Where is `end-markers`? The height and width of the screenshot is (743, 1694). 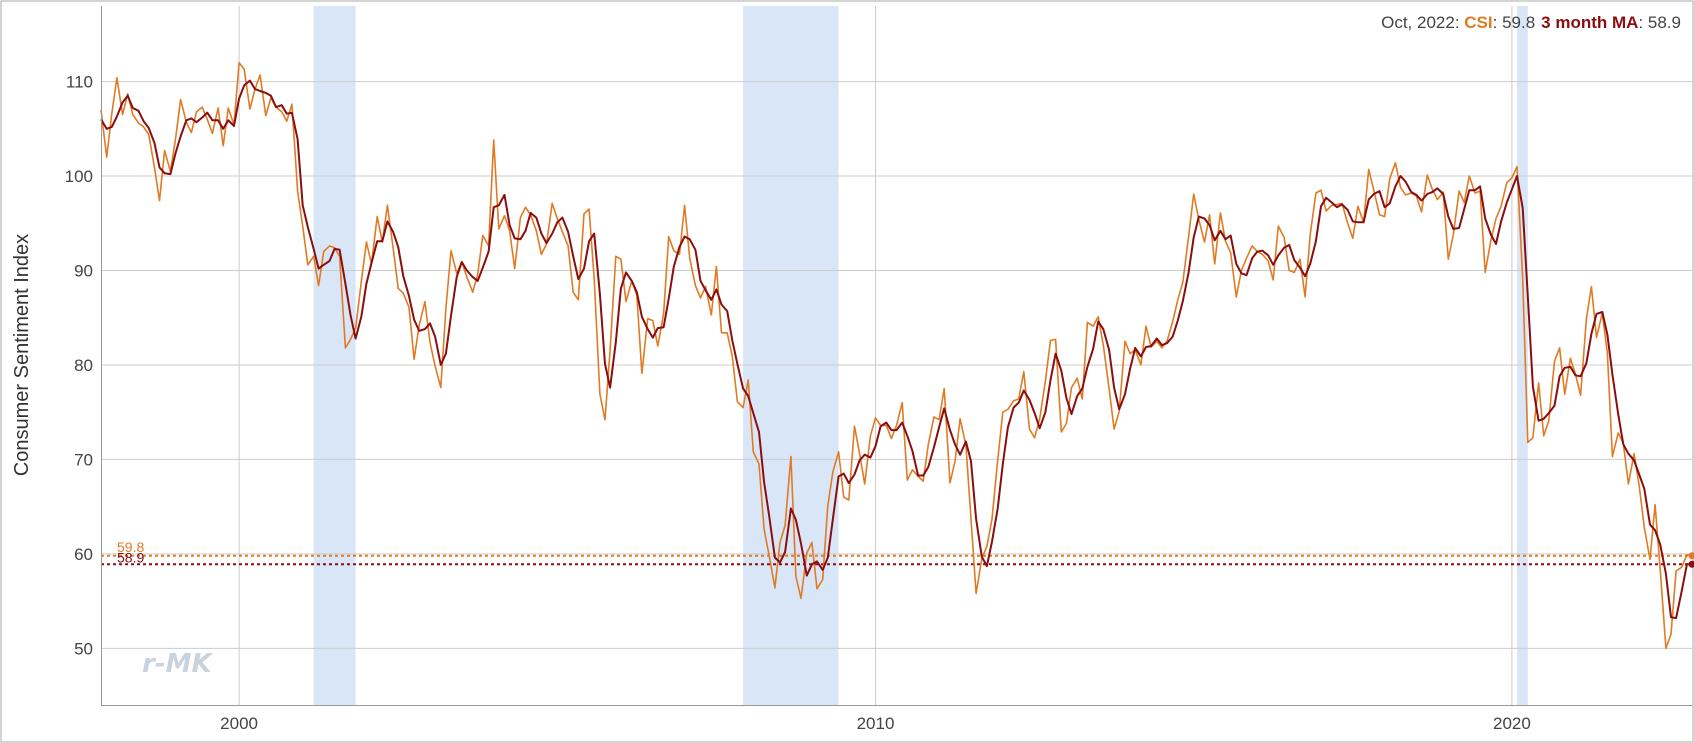 end-markers is located at coordinates (1691, 560).